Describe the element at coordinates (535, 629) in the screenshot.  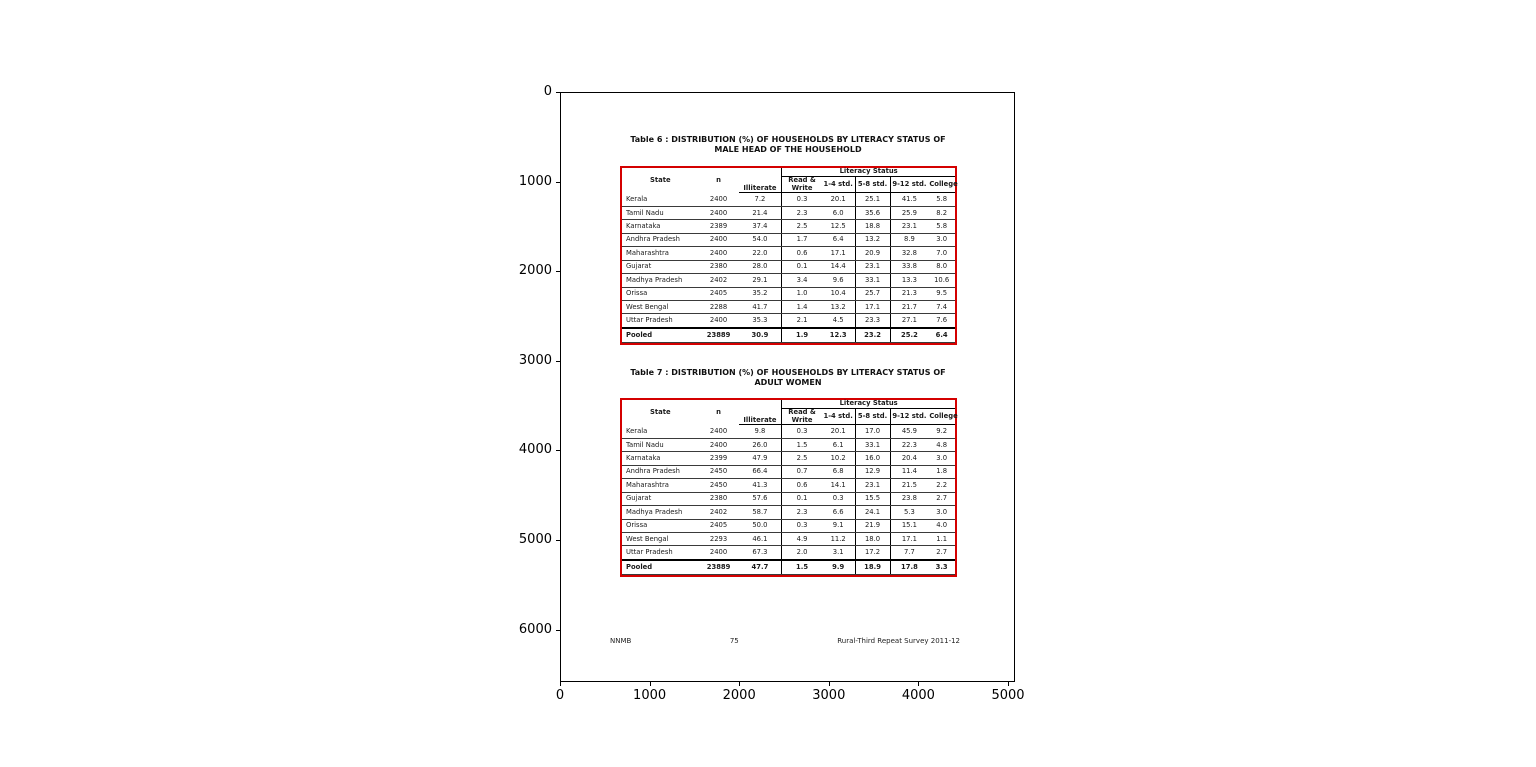
I see `y-tick-label: 6000` at that location.